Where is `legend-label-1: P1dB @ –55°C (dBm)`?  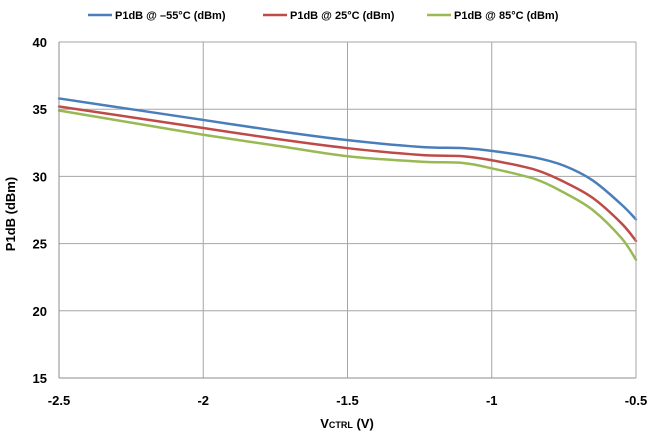 legend-label-1: P1dB @ –55°C (dBm) is located at coordinates (170, 16).